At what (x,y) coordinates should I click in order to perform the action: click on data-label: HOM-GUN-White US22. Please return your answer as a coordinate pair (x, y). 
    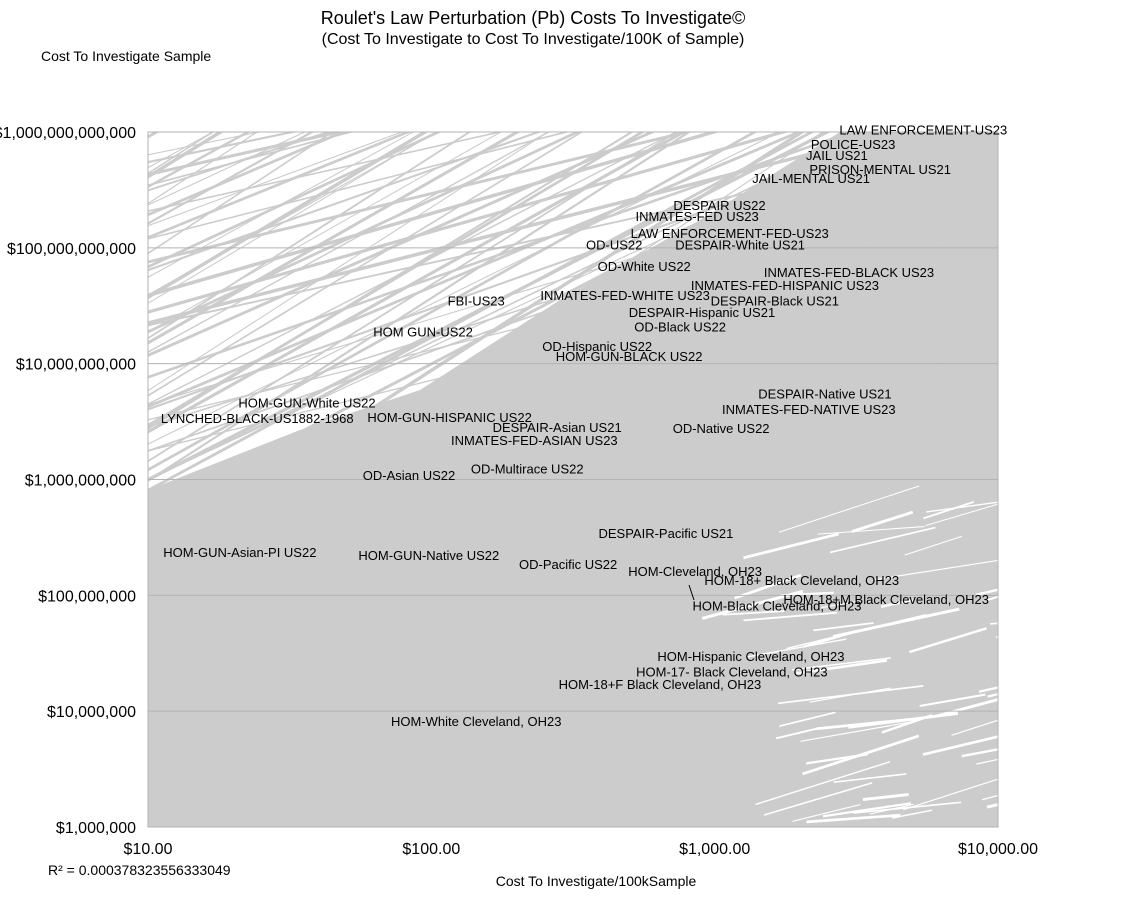
    Looking at the image, I should click on (306, 403).